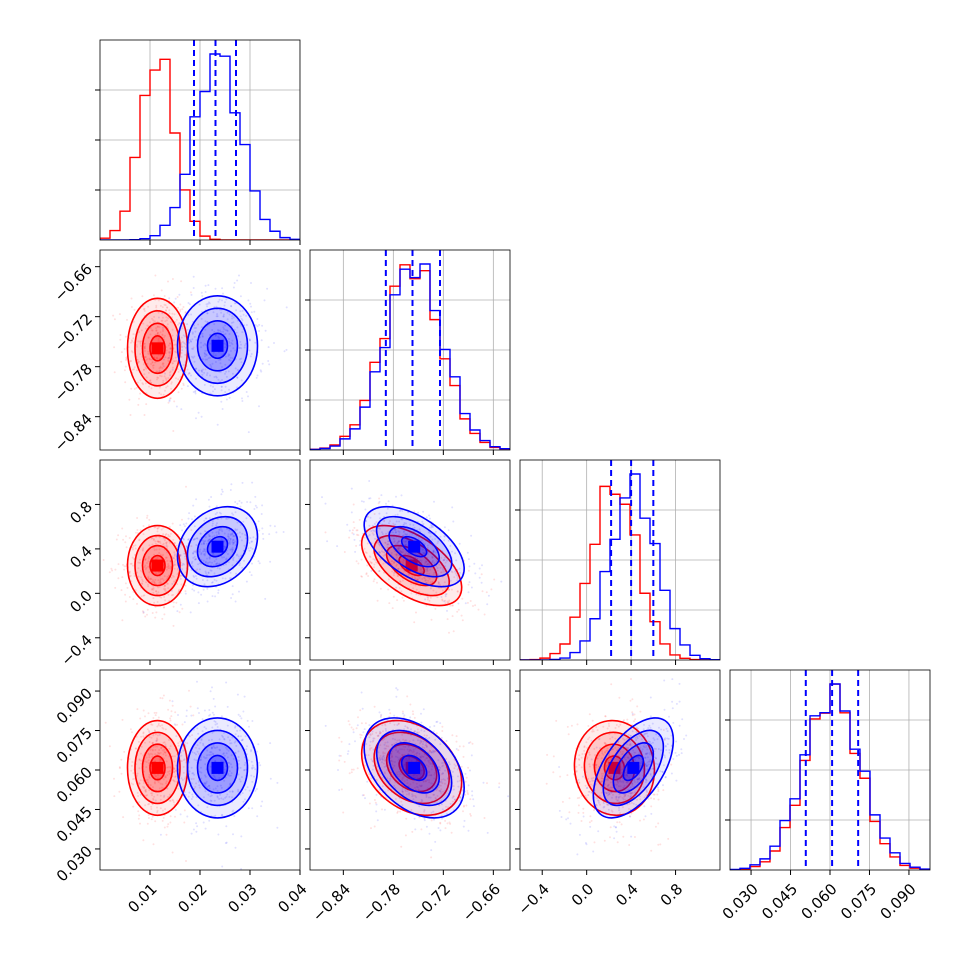  I want to click on contour-line, so click(217, 546).